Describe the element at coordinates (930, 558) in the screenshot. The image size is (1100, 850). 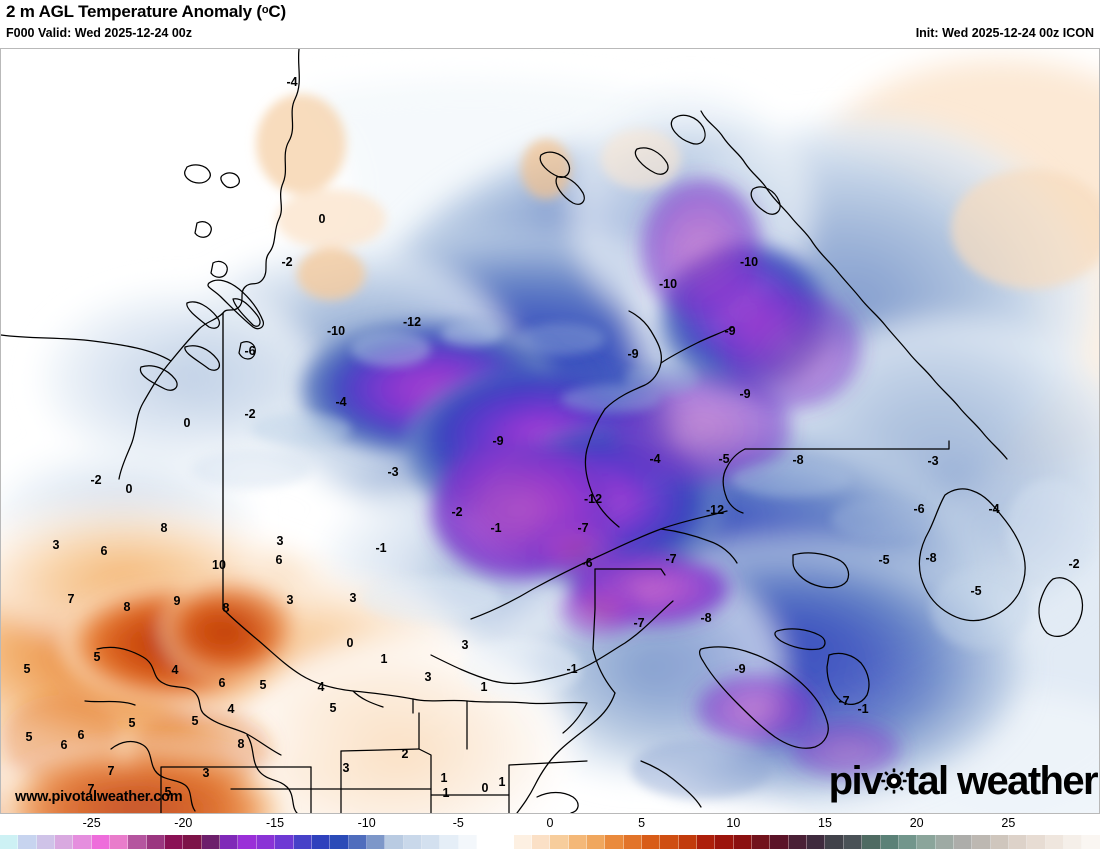
I see `contour-label: -8` at that location.